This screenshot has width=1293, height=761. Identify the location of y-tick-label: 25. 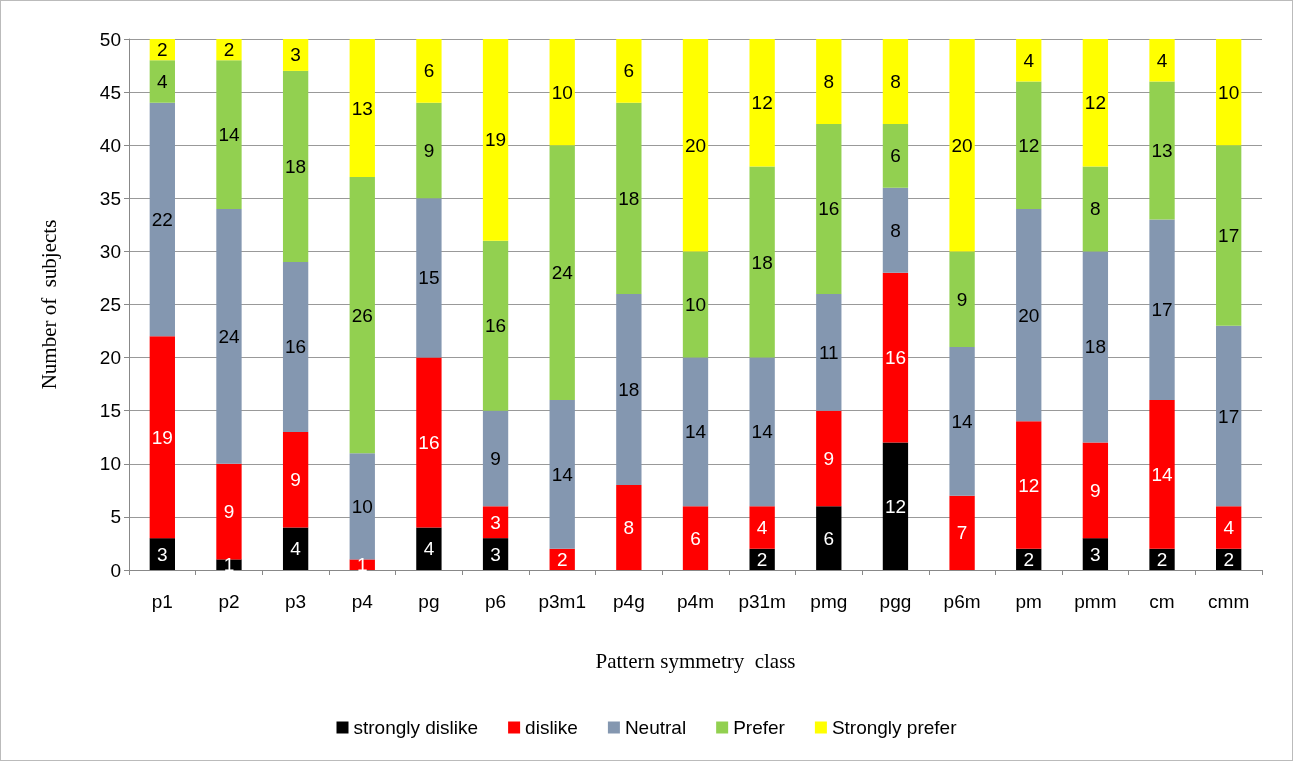
(110, 304).